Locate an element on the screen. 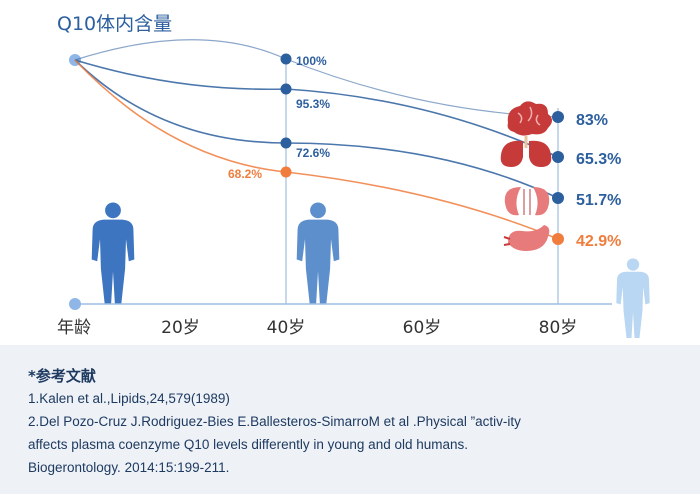 This screenshot has width=700, height=494. axis-origin-dot is located at coordinates (75, 304).